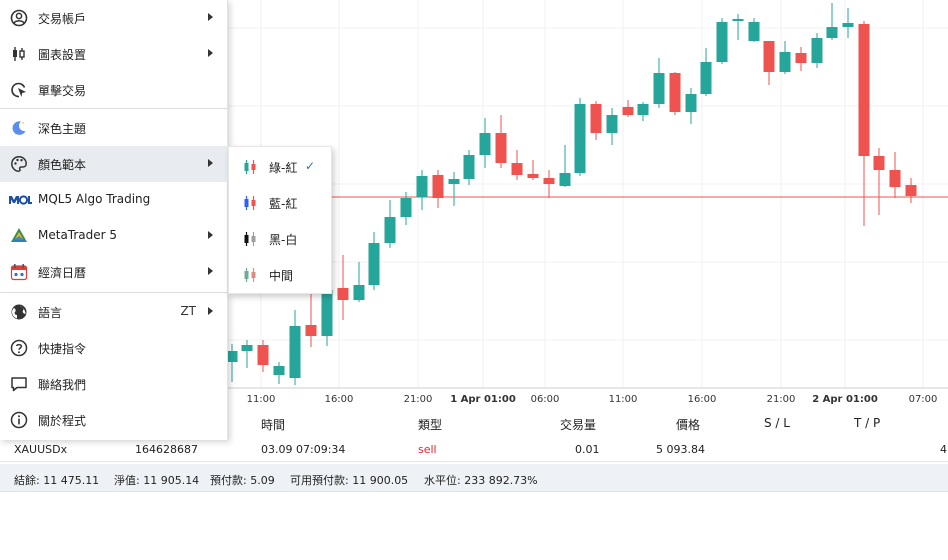 This screenshot has height=560, width=948. I want to click on color-option-green-red: 綠-紅 ✓, so click(281, 167).